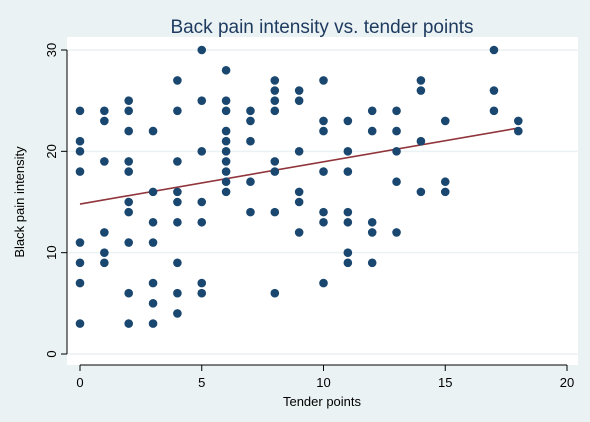  Describe the element at coordinates (51, 252) in the screenshot. I see `y-tick-label-10: 10` at that location.